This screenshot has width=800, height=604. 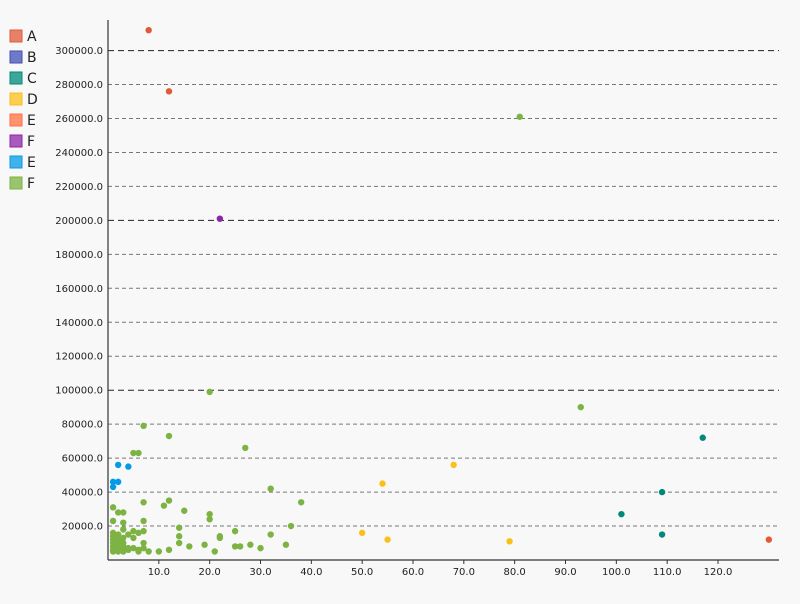 I want to click on x-tick-label: 50.0, so click(x=362, y=572).